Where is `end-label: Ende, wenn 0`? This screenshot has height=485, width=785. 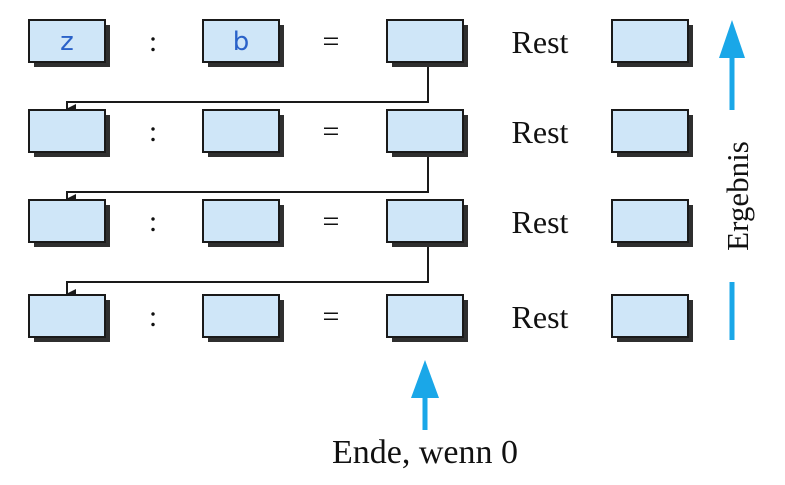 end-label: Ende, wenn 0 is located at coordinates (425, 452).